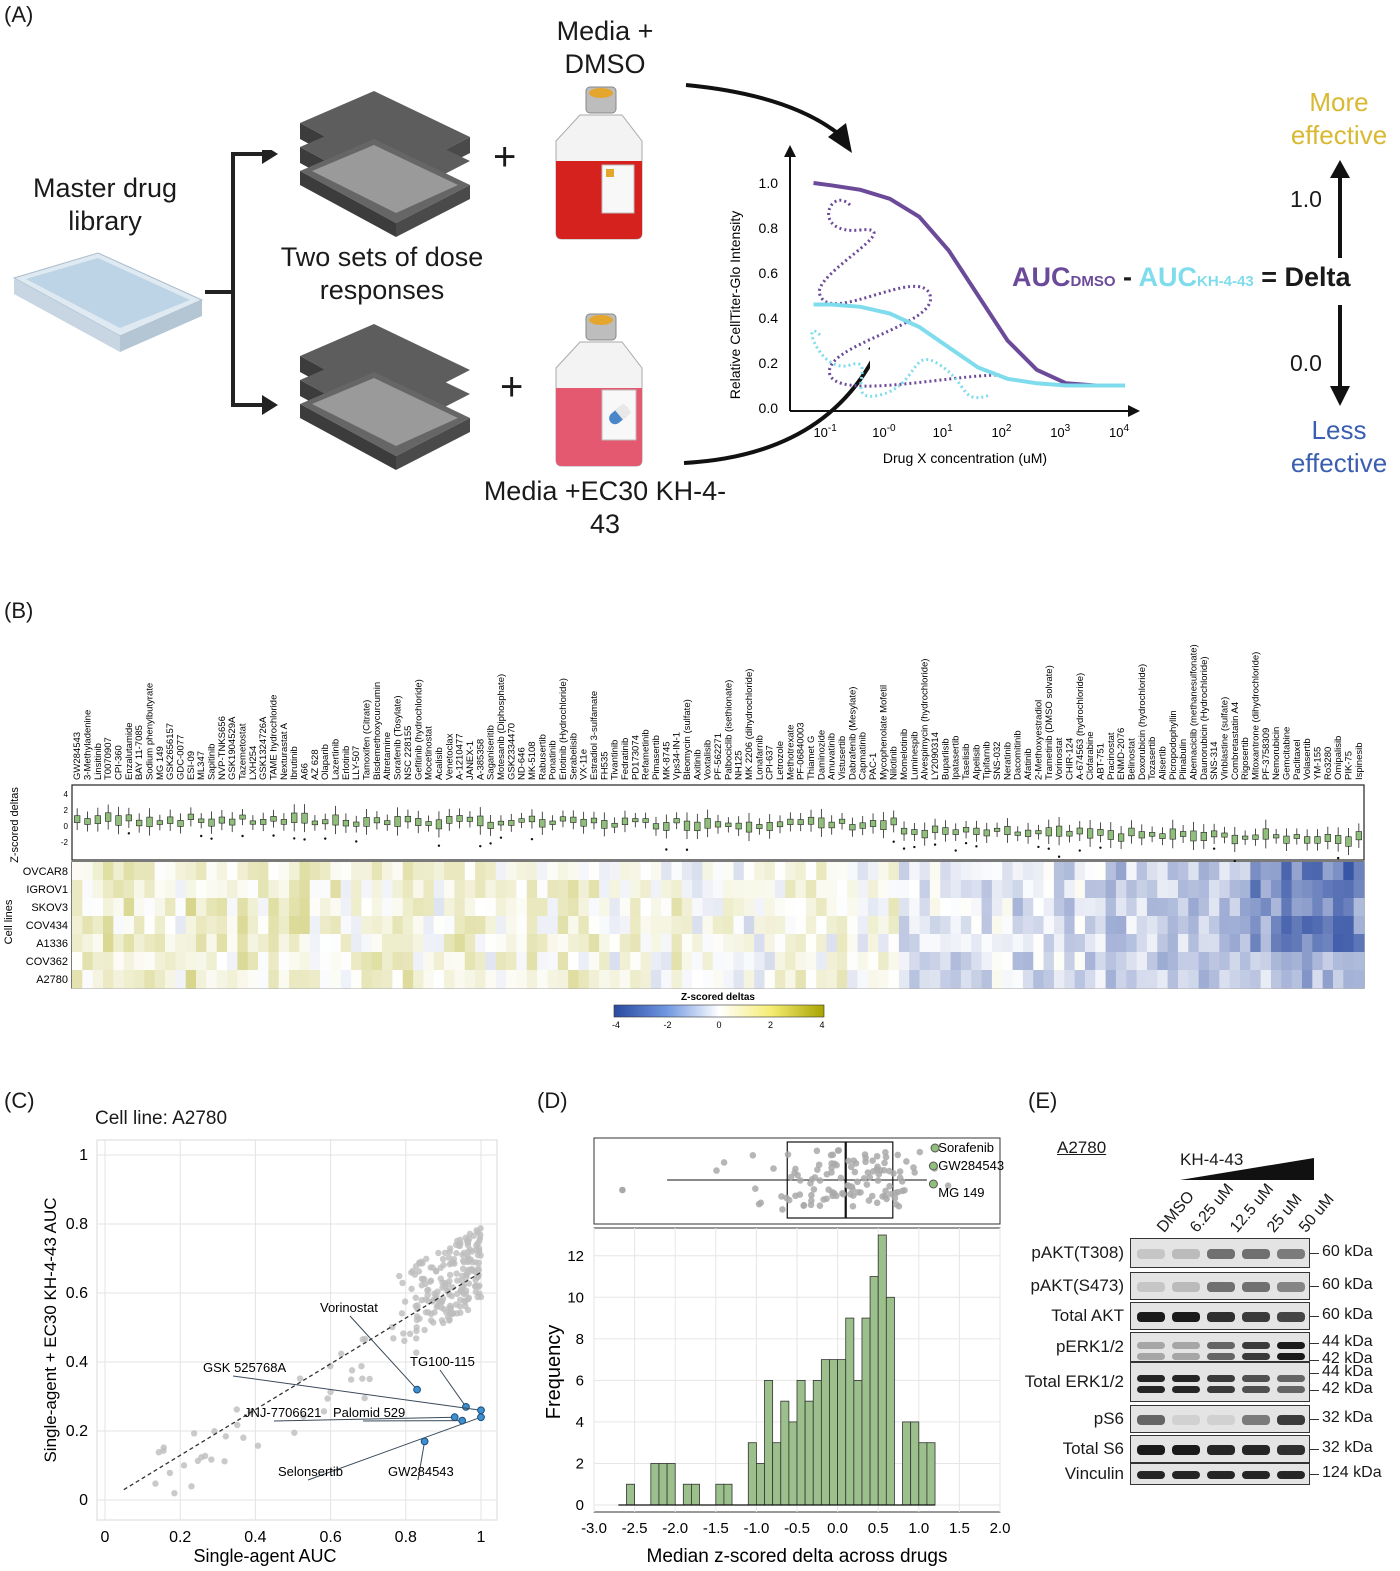 Image resolution: width=1400 pixels, height=1571 pixels. What do you see at coordinates (1009, 428) in the screenshot?
I see `curve-xtick-exponent: 2` at bounding box center [1009, 428].